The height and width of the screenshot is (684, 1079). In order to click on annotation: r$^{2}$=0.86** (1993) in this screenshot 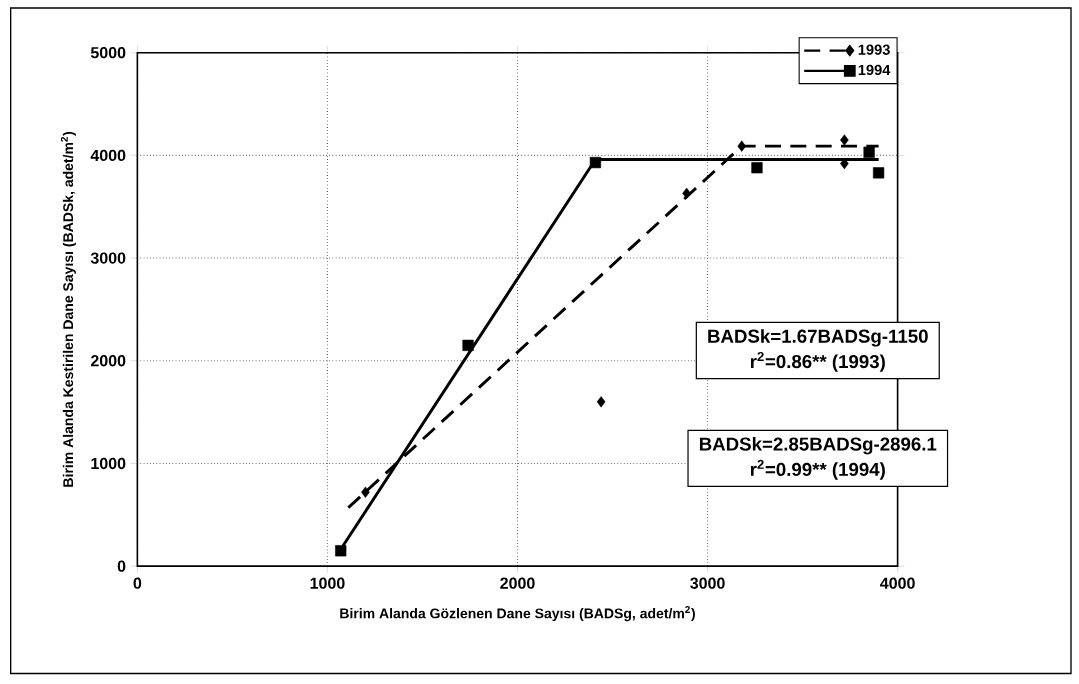, I will do `click(817, 361)`.